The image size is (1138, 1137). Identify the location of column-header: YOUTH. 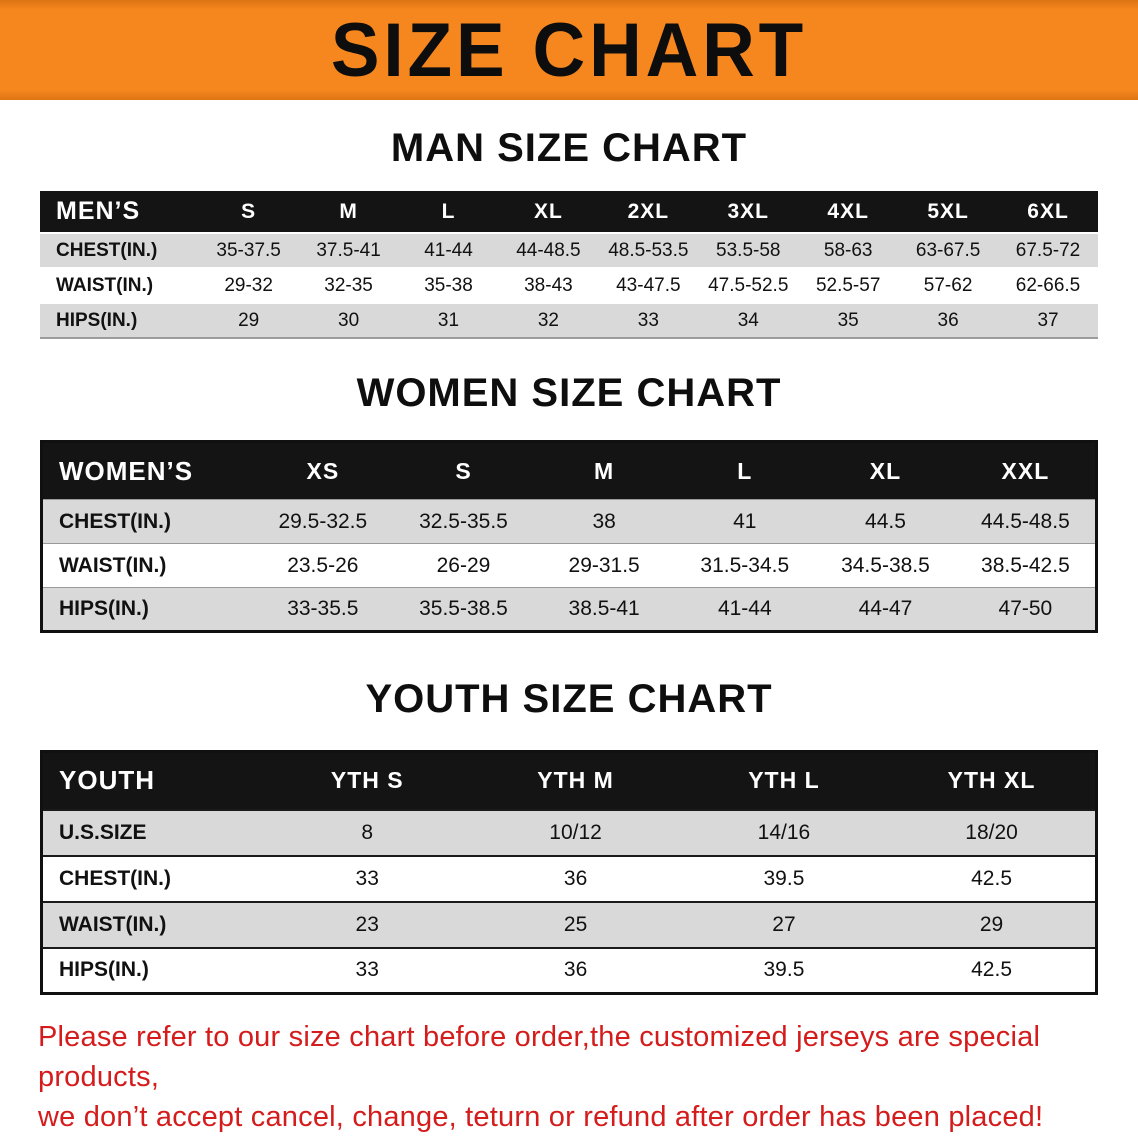
(152, 780).